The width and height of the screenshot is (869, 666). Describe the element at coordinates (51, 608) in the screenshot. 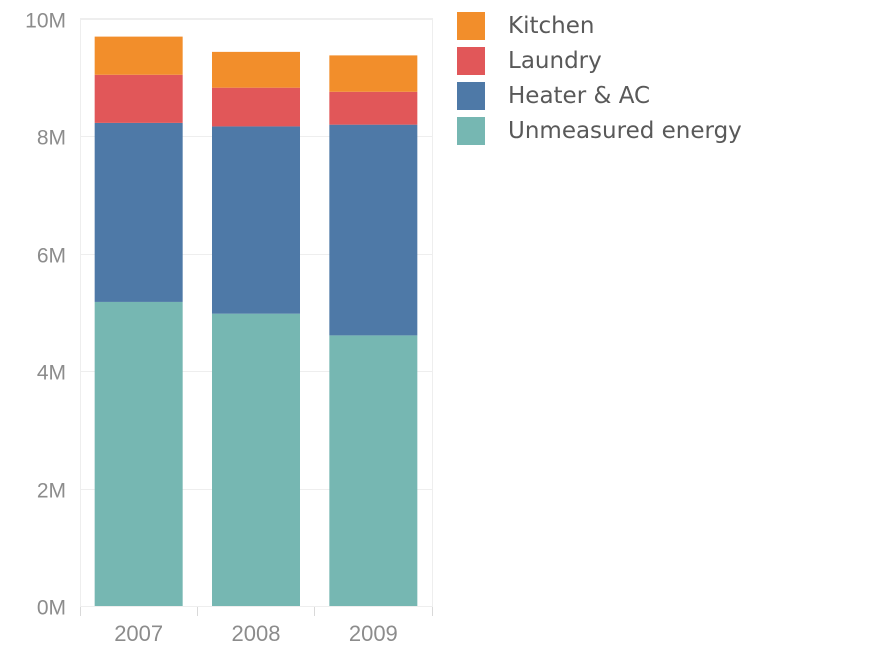

I see `y-tick-label: 0M` at that location.